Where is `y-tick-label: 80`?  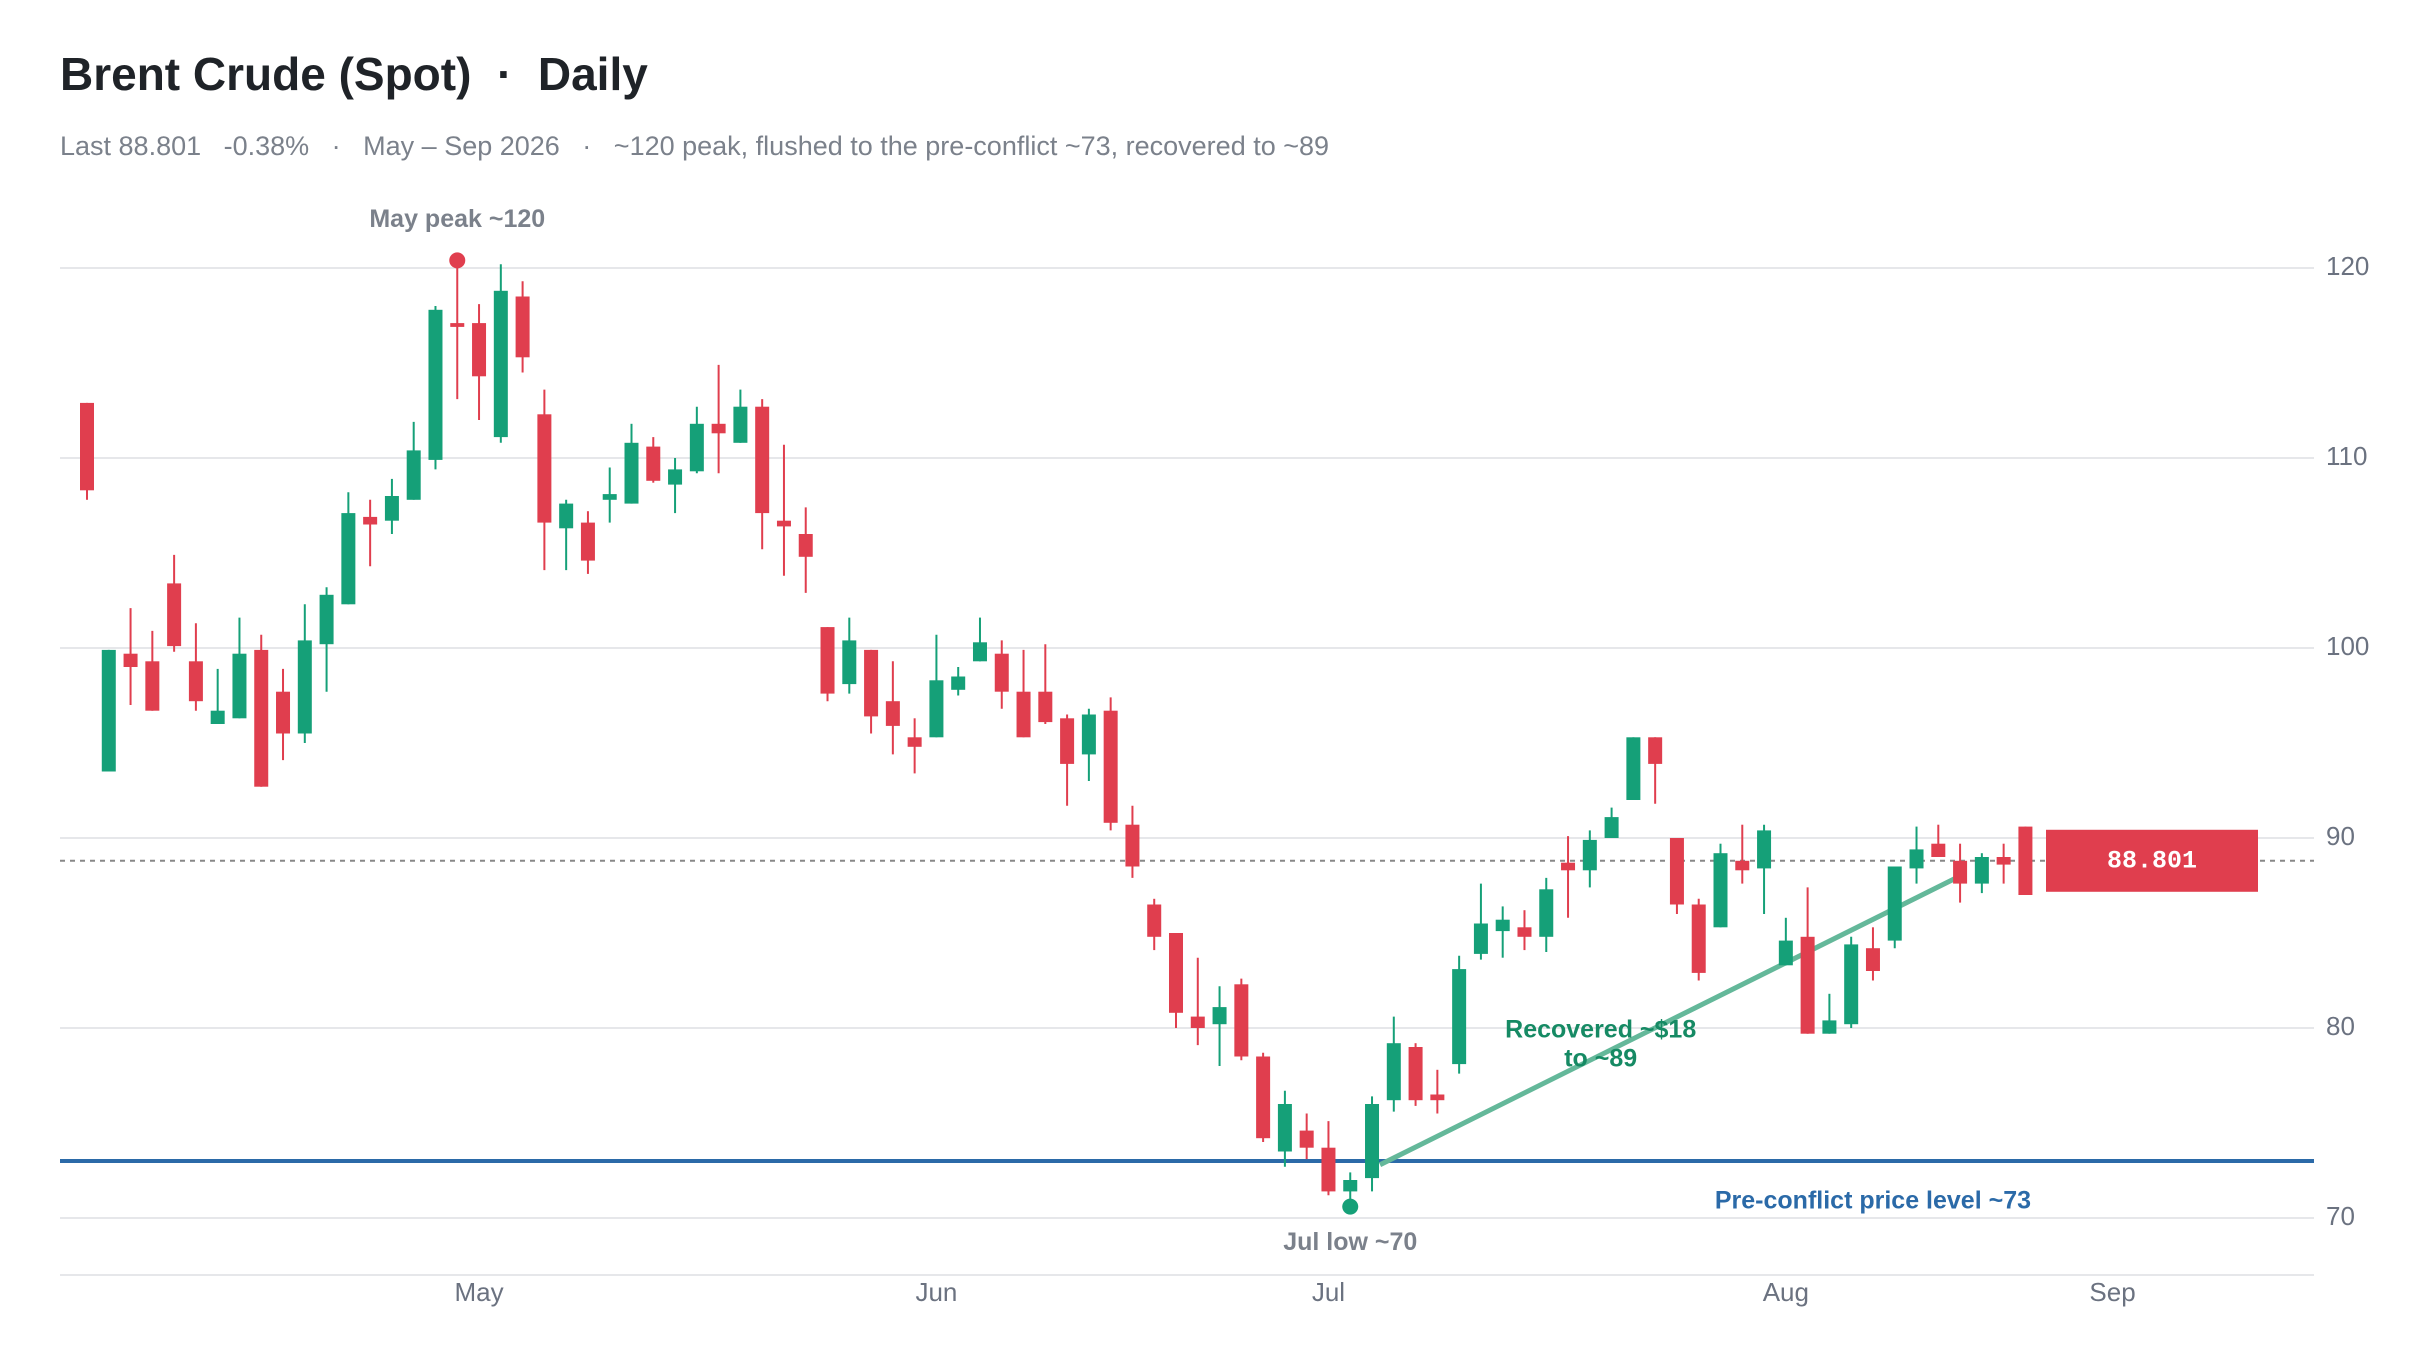 y-tick-label: 80 is located at coordinates (2340, 1026).